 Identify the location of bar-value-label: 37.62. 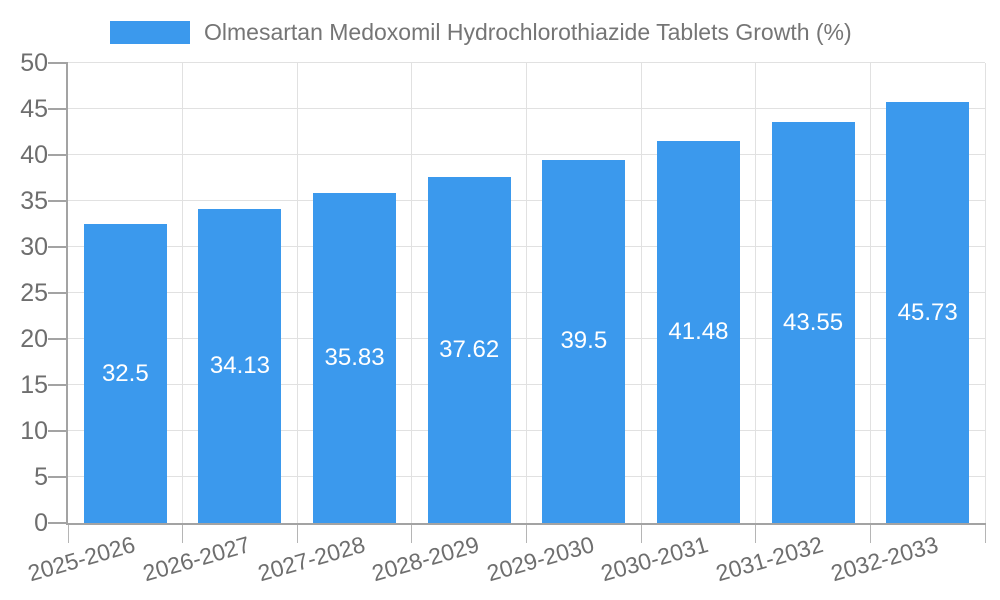
(469, 349).